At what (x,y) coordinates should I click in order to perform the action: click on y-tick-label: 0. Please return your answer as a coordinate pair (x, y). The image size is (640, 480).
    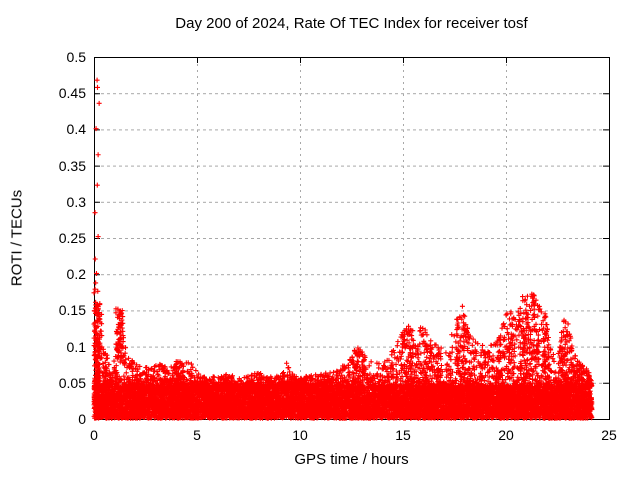
    Looking at the image, I should click on (82, 419).